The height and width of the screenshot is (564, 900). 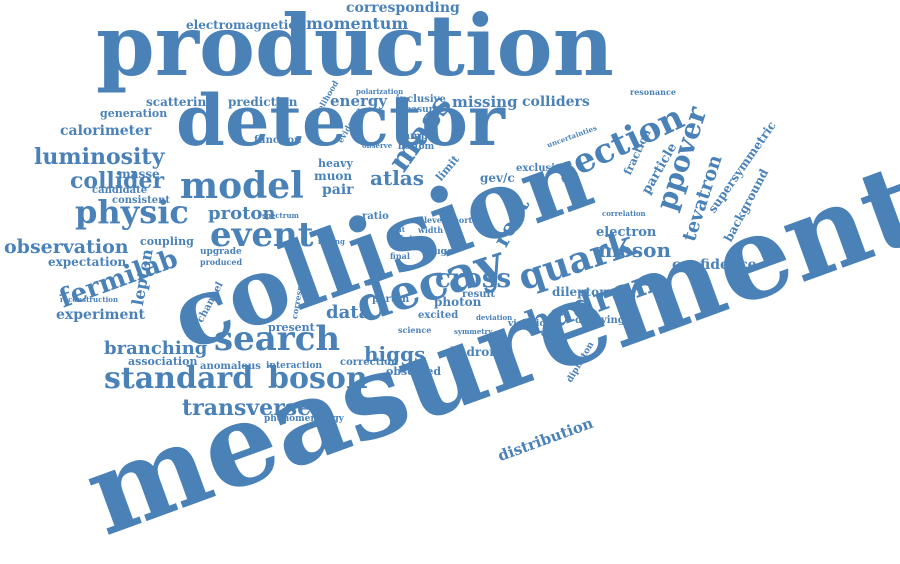 What do you see at coordinates (294, 366) in the screenshot?
I see `word-interaction: interaction` at bounding box center [294, 366].